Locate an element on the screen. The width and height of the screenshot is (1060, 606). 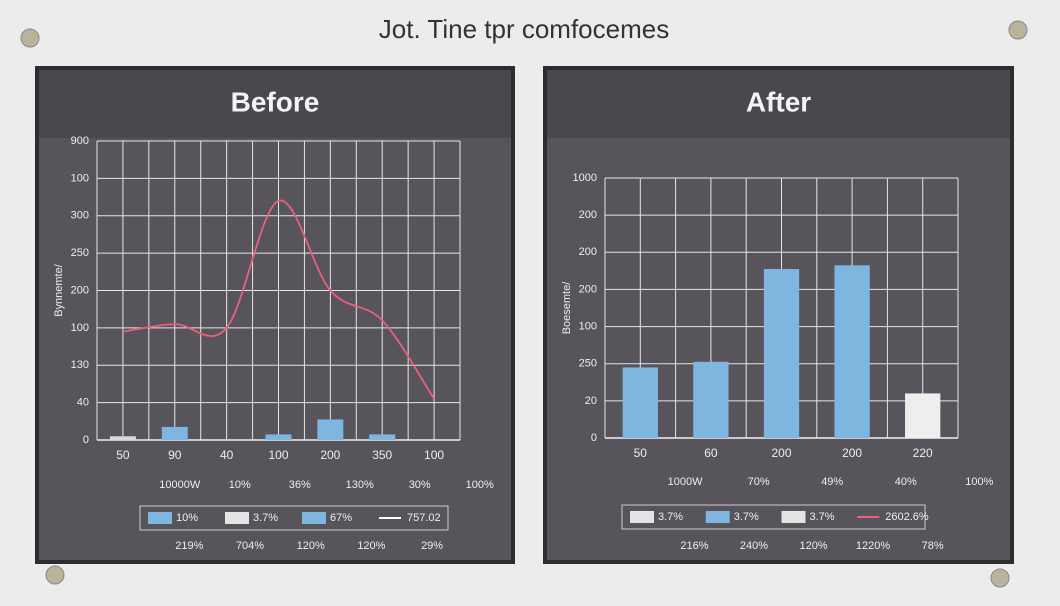
footer-label: 78% is located at coordinates (933, 546).